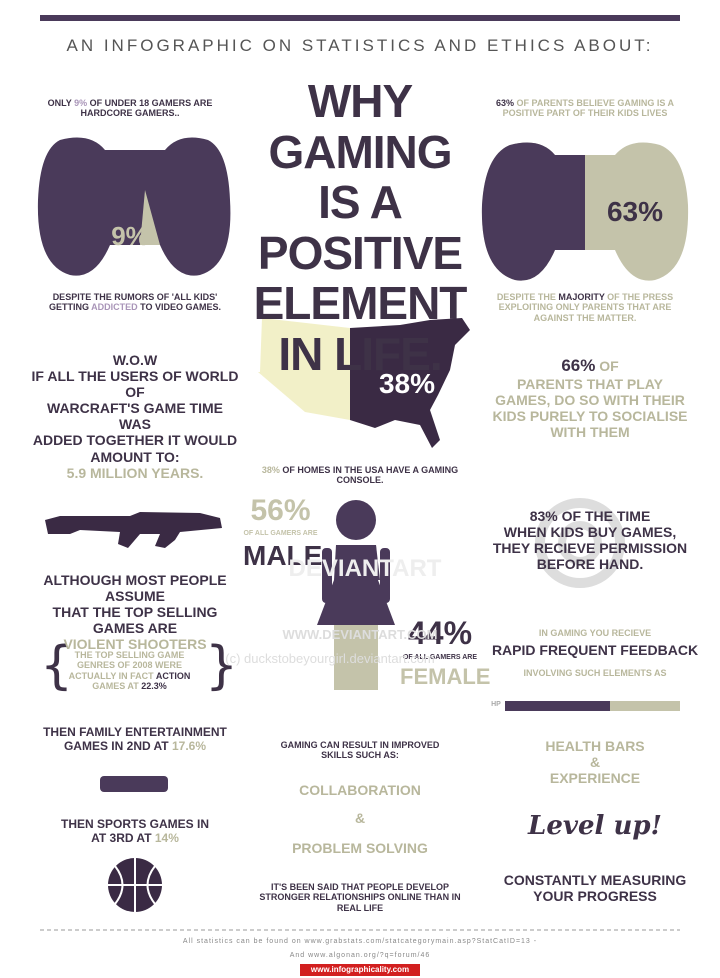 The width and height of the screenshot is (720, 978). I want to click on watermark: DEVIANTART, so click(365, 568).